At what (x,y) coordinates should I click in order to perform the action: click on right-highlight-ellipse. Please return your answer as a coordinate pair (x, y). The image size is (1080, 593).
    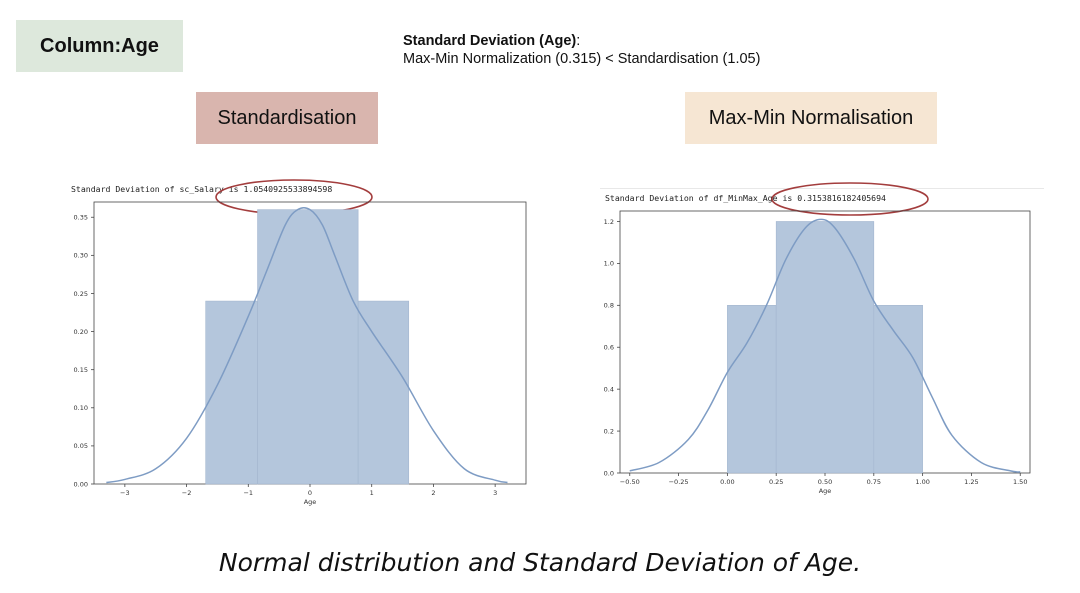
    Looking at the image, I should click on (850, 199).